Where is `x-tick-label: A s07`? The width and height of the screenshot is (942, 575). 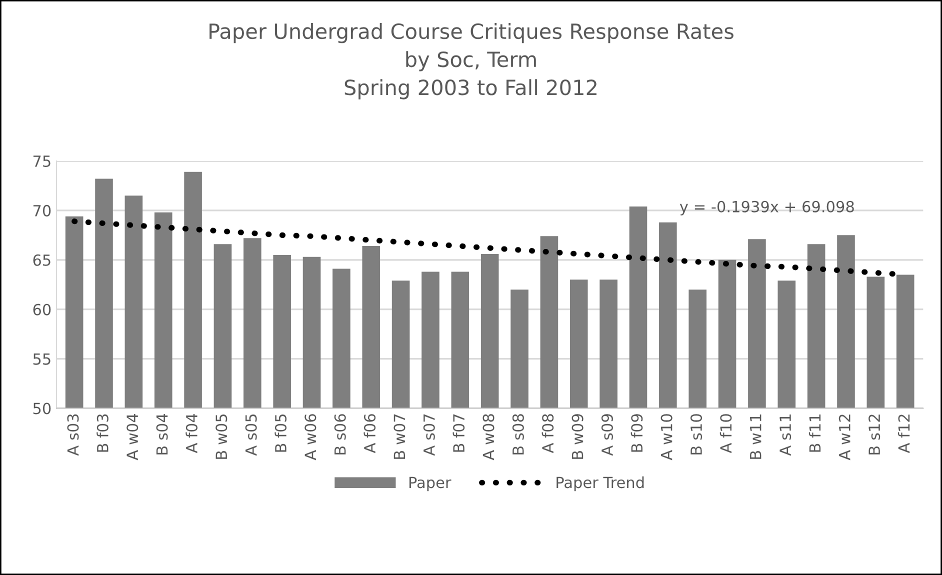
x-tick-label: A s07 is located at coordinates (429, 435).